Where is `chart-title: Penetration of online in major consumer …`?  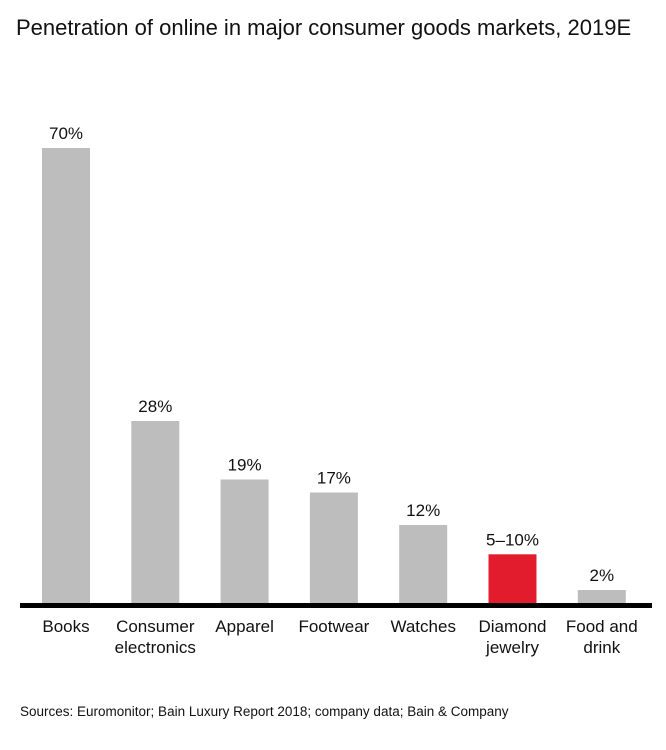 chart-title: Penetration of online in major consumer … is located at coordinates (324, 27).